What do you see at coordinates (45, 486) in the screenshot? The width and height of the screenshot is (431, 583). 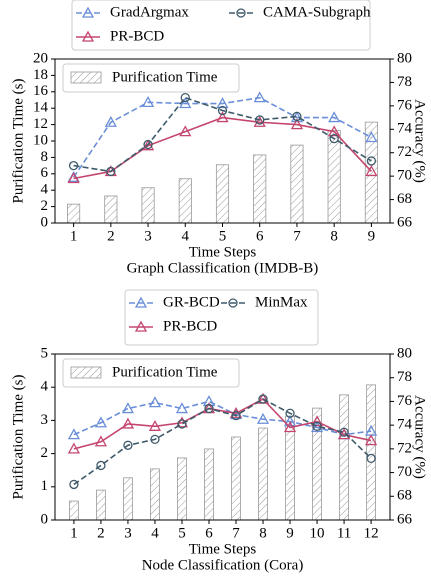 I see `y-tick-label: 1` at bounding box center [45, 486].